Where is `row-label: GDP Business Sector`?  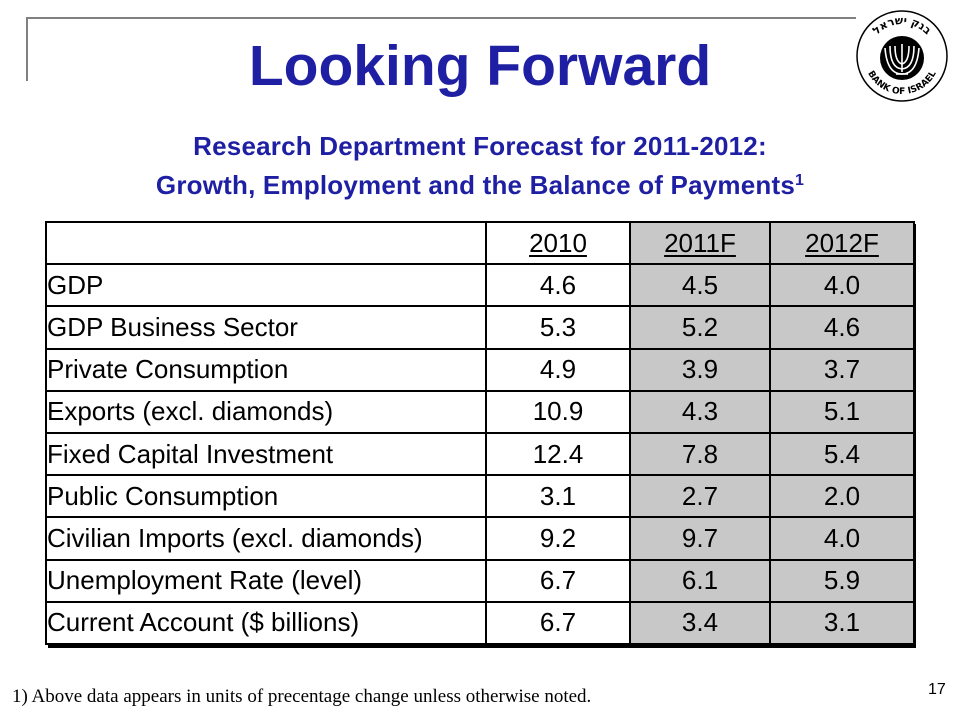 row-label: GDP Business Sector is located at coordinates (266, 327).